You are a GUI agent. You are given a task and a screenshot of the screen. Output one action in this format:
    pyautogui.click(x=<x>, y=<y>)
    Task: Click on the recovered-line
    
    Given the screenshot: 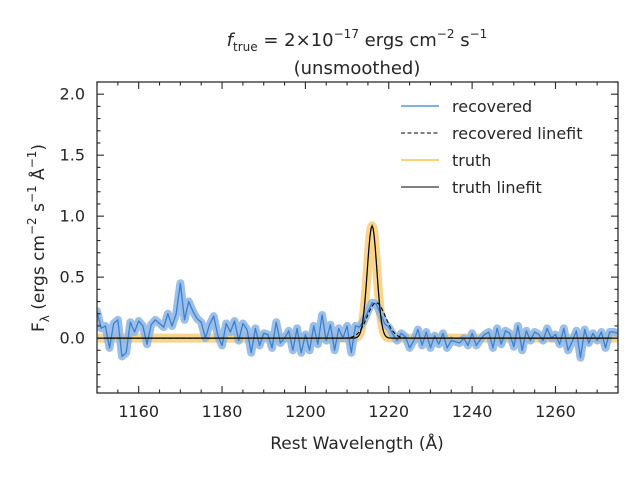 What is the action you would take?
    pyautogui.click(x=357, y=320)
    